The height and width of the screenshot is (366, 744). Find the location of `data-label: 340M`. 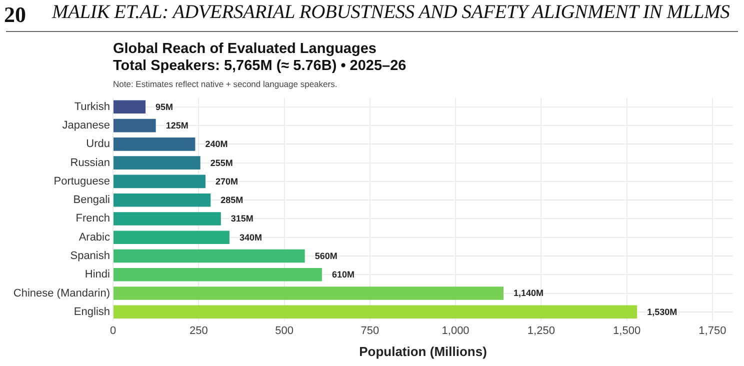

data-label: 340M is located at coordinates (250, 237).